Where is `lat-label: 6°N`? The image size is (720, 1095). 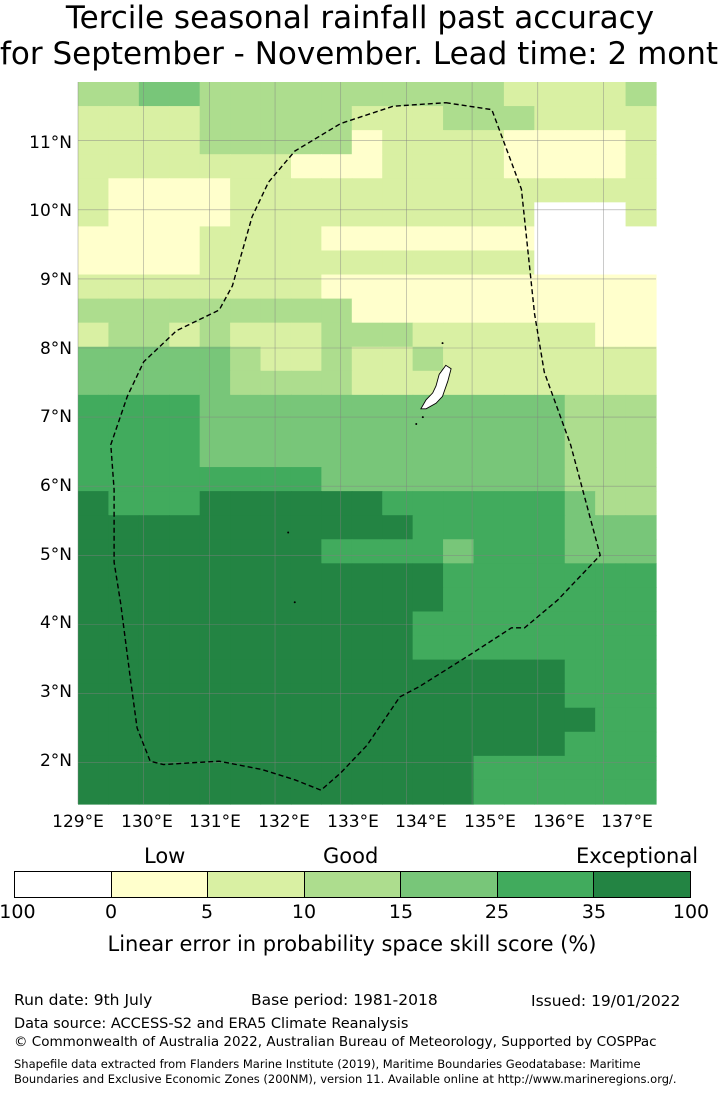
lat-label: 6°N is located at coordinates (55, 486).